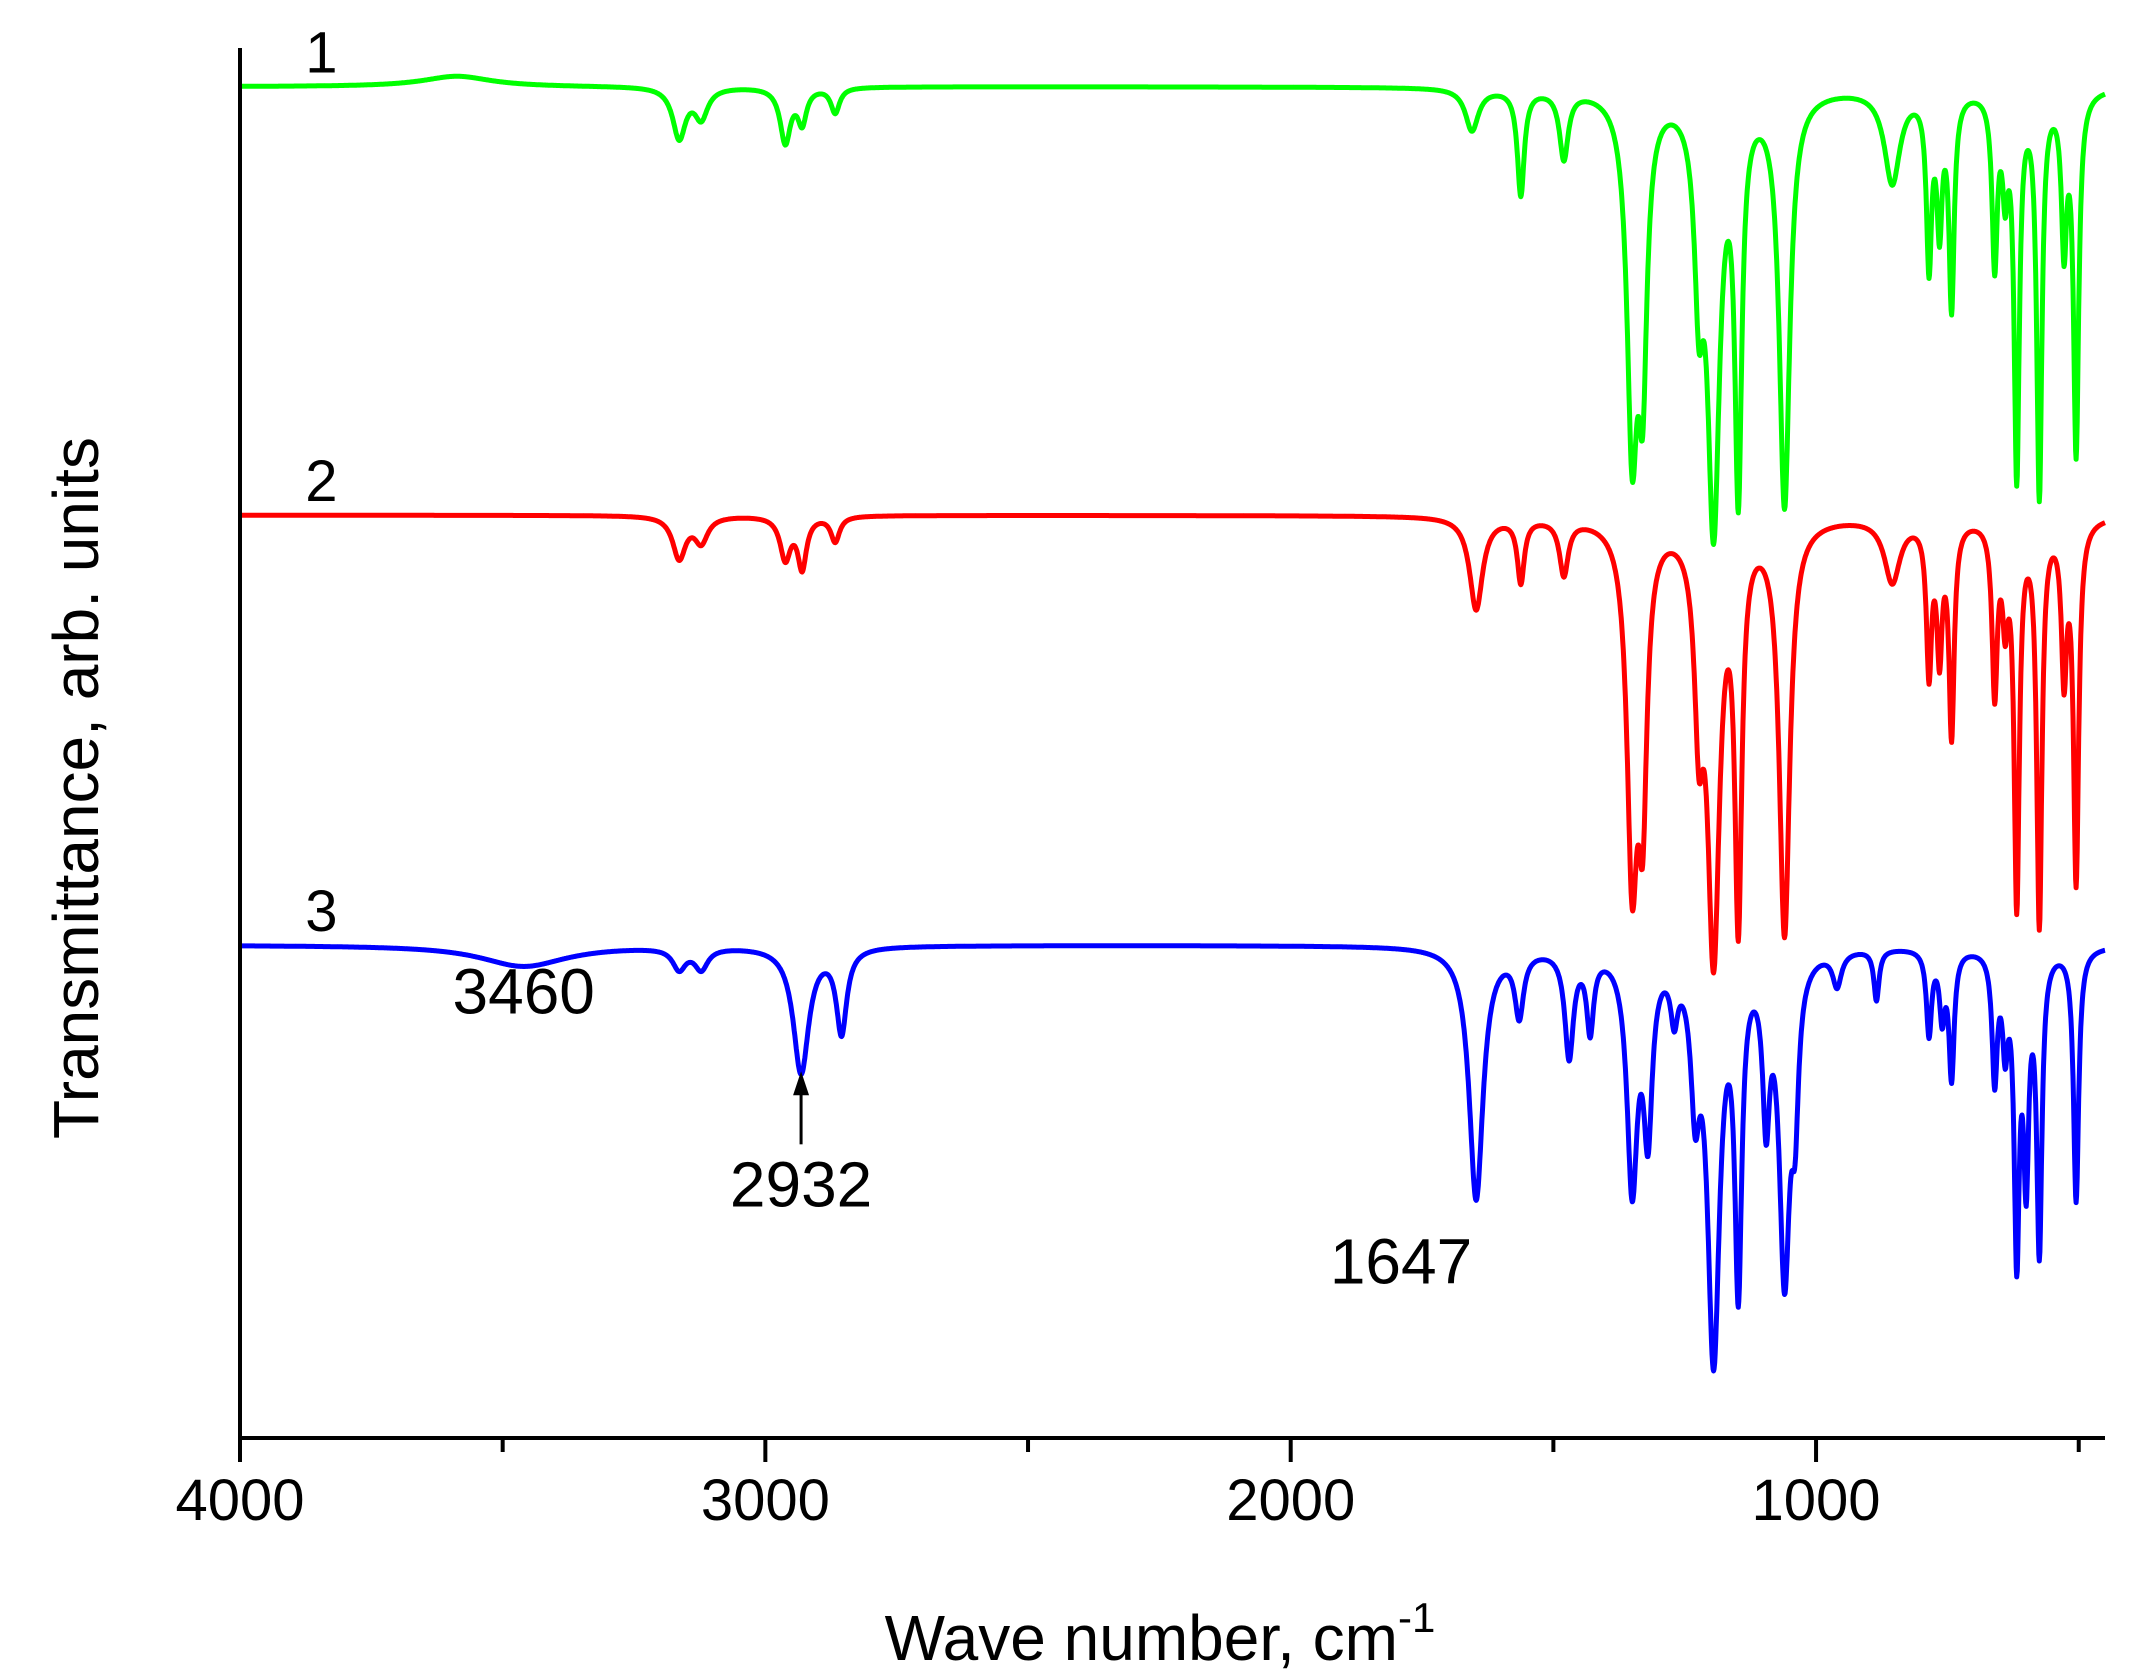 This screenshot has height=1676, width=2144. What do you see at coordinates (963, 1126) in the screenshot?
I see `peak-annotations: 3460 2932 1647` at bounding box center [963, 1126].